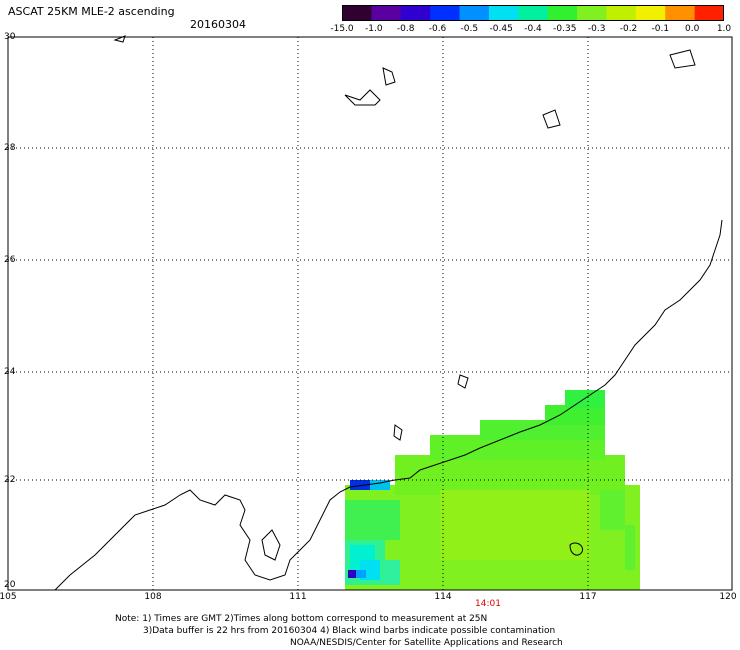  I want to click on colorbar-label: 1.0, so click(724, 29).